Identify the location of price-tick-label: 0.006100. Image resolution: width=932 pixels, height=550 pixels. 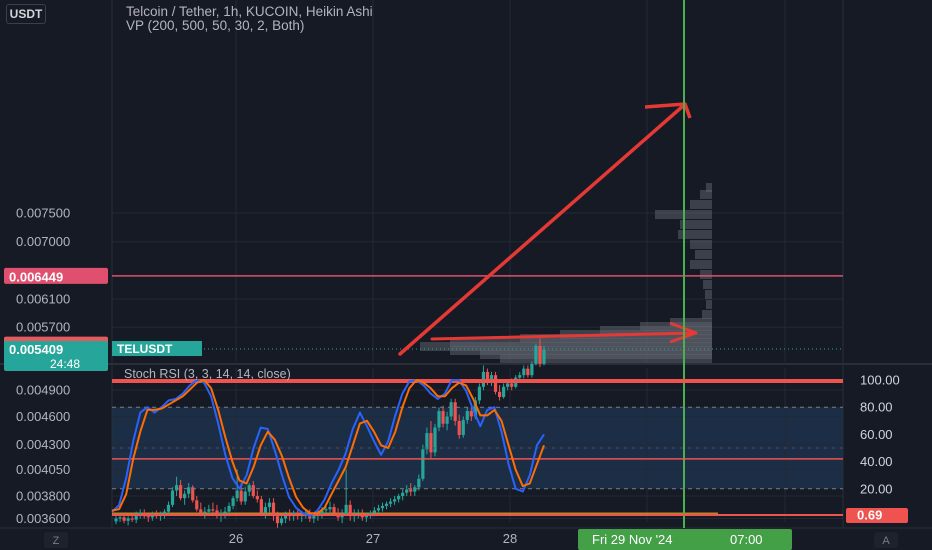
(43, 298).